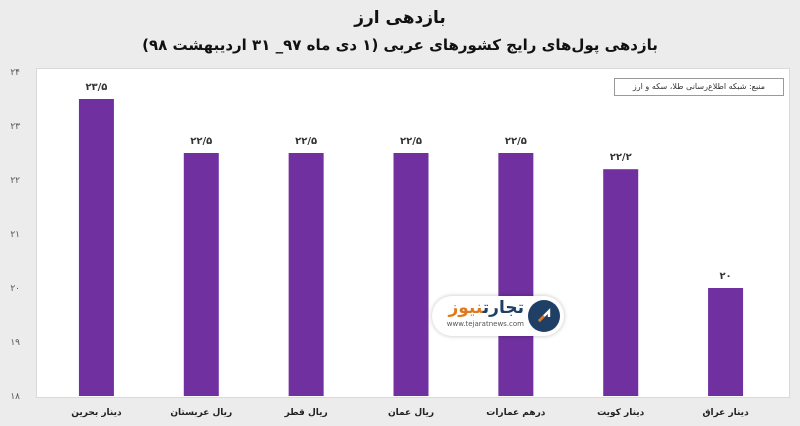 The image size is (800, 426). What do you see at coordinates (725, 276) in the screenshot?
I see `bar-value-label: ۲۰` at bounding box center [725, 276].